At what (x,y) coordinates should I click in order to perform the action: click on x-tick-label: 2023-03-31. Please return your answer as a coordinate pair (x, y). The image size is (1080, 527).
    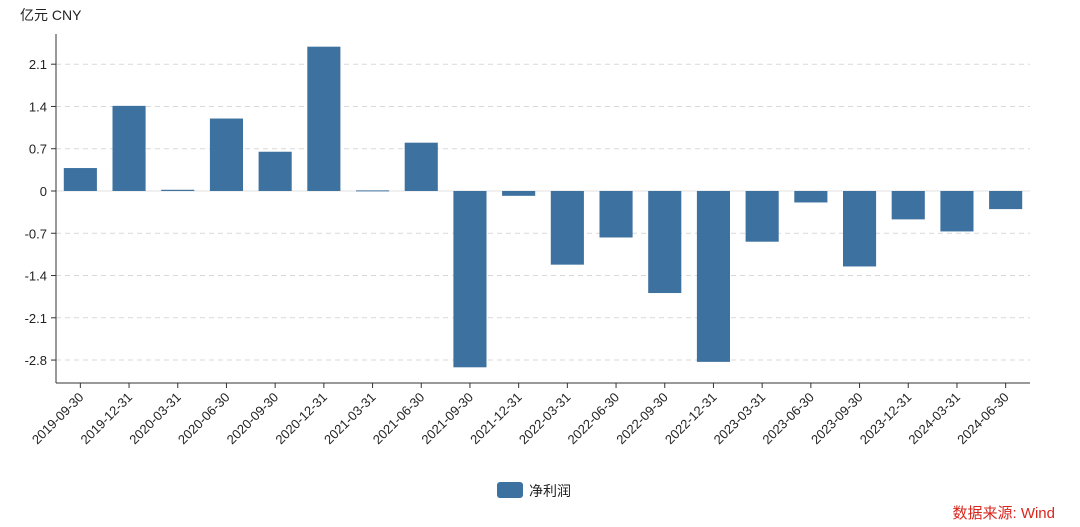
    Looking at the image, I should click on (740, 419).